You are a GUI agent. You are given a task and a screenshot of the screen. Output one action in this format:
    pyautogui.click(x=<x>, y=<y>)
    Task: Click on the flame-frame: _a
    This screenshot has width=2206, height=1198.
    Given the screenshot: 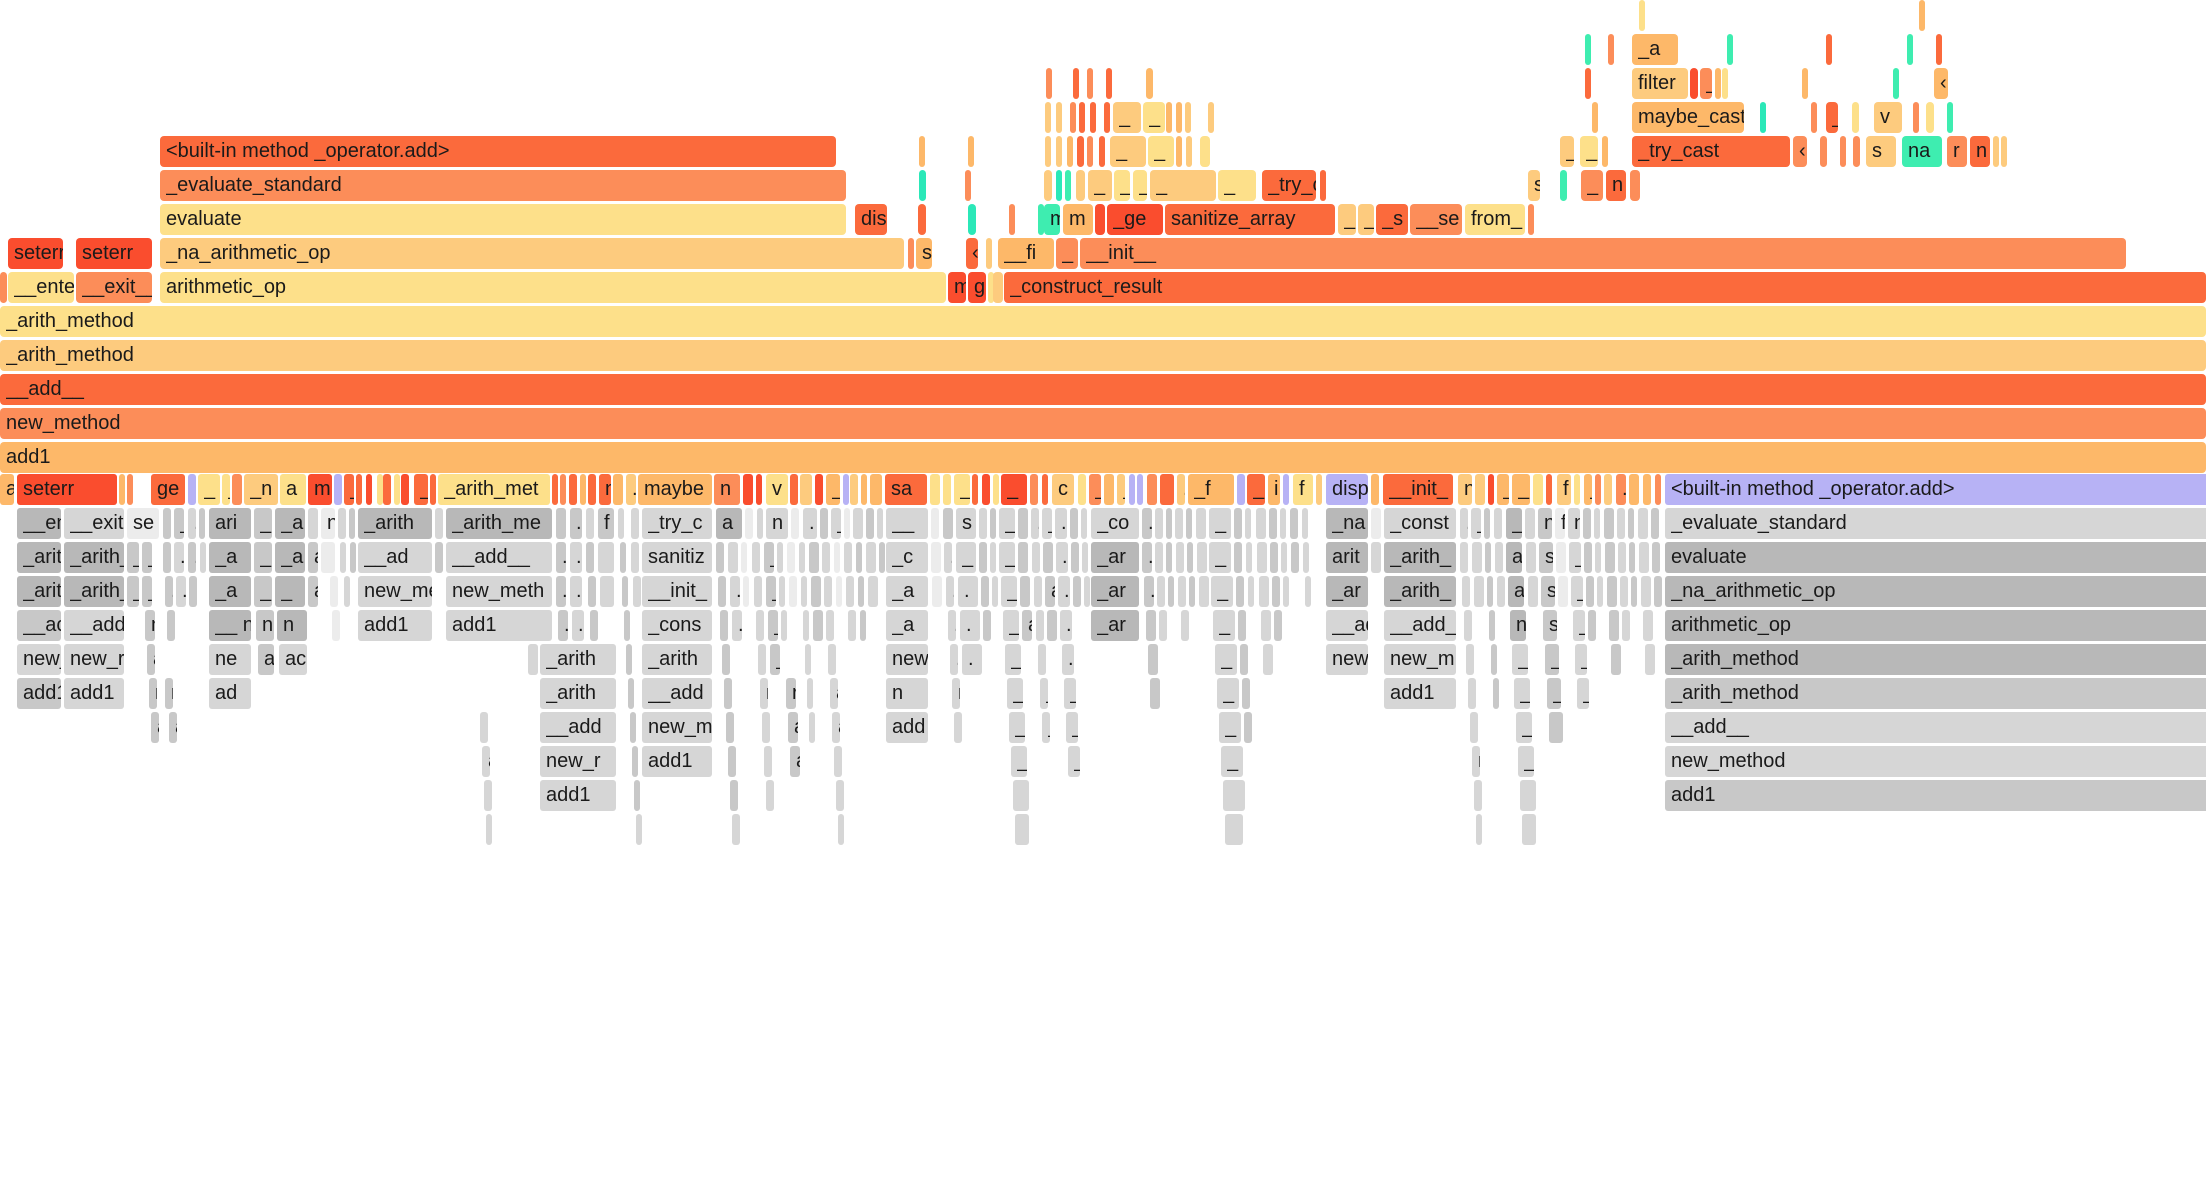 What is the action you would take?
    pyautogui.click(x=290, y=523)
    